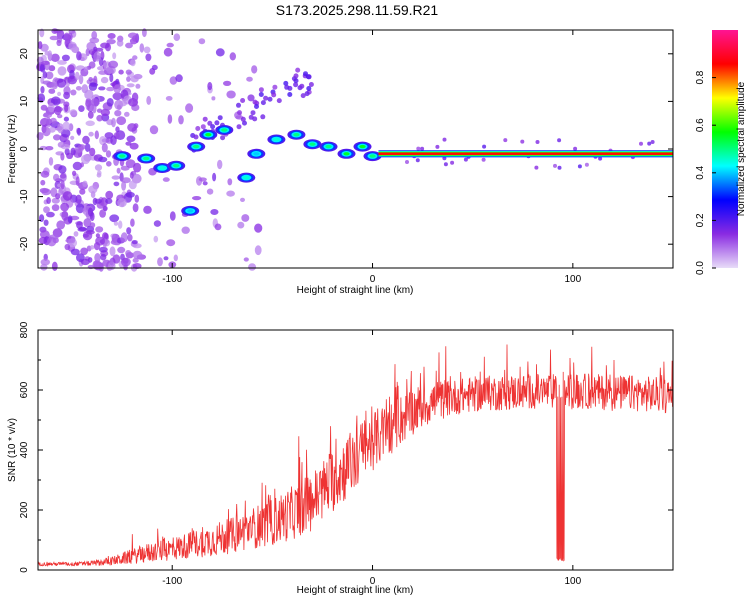 This screenshot has width=750, height=600. What do you see at coordinates (700, 77) in the screenshot?
I see `colorbar-tick-label: 0.8` at bounding box center [700, 77].